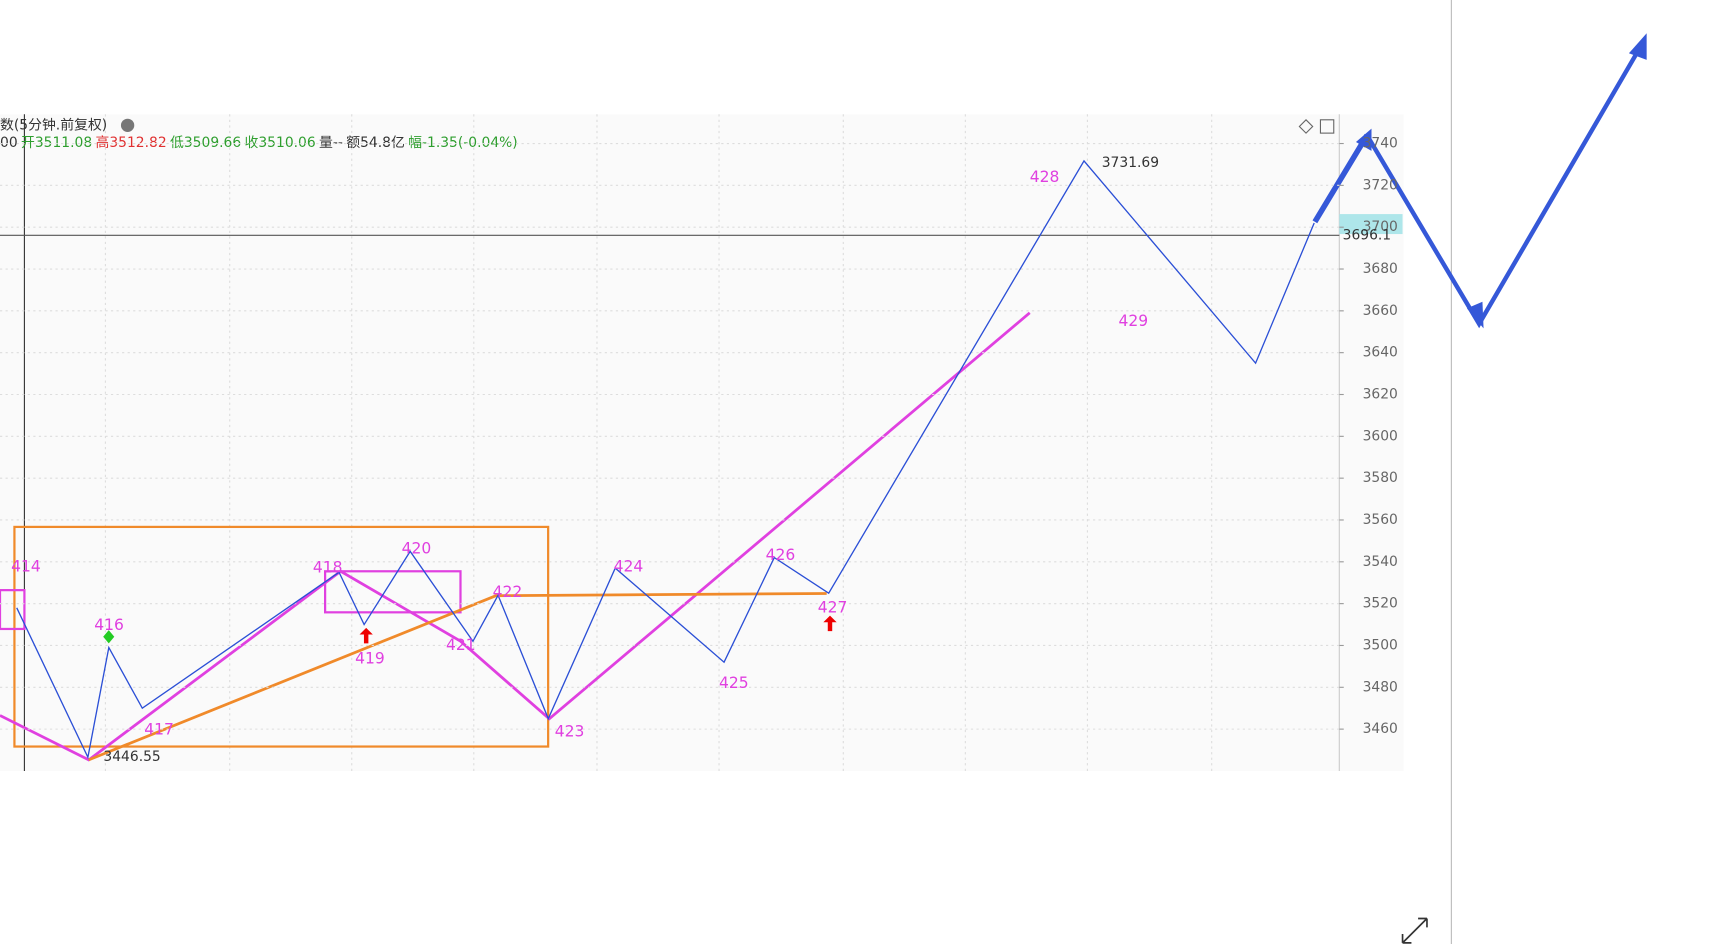 This screenshot has height=944, width=1731. What do you see at coordinates (127, 125) in the screenshot?
I see `info-icon` at bounding box center [127, 125].